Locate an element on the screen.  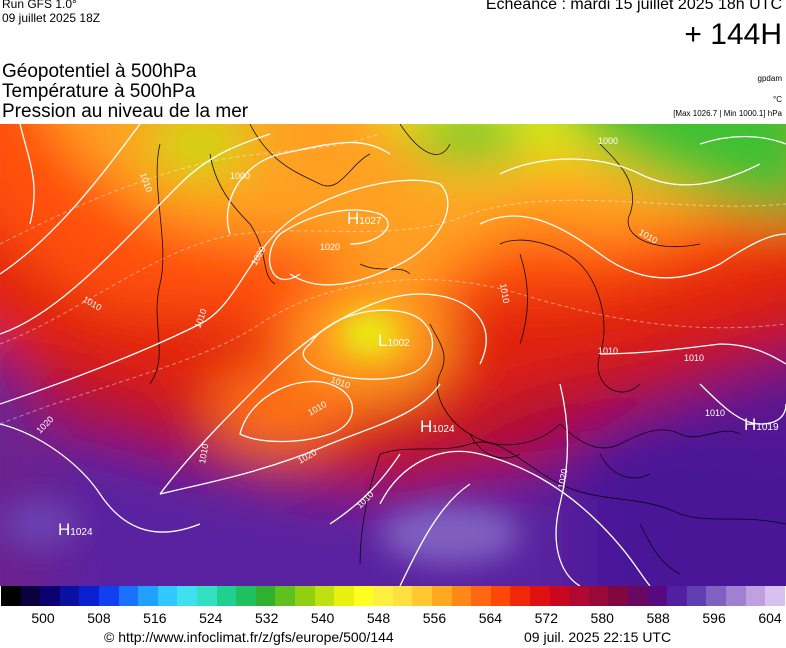
scale-tick-label: 548 is located at coordinates (378, 618).